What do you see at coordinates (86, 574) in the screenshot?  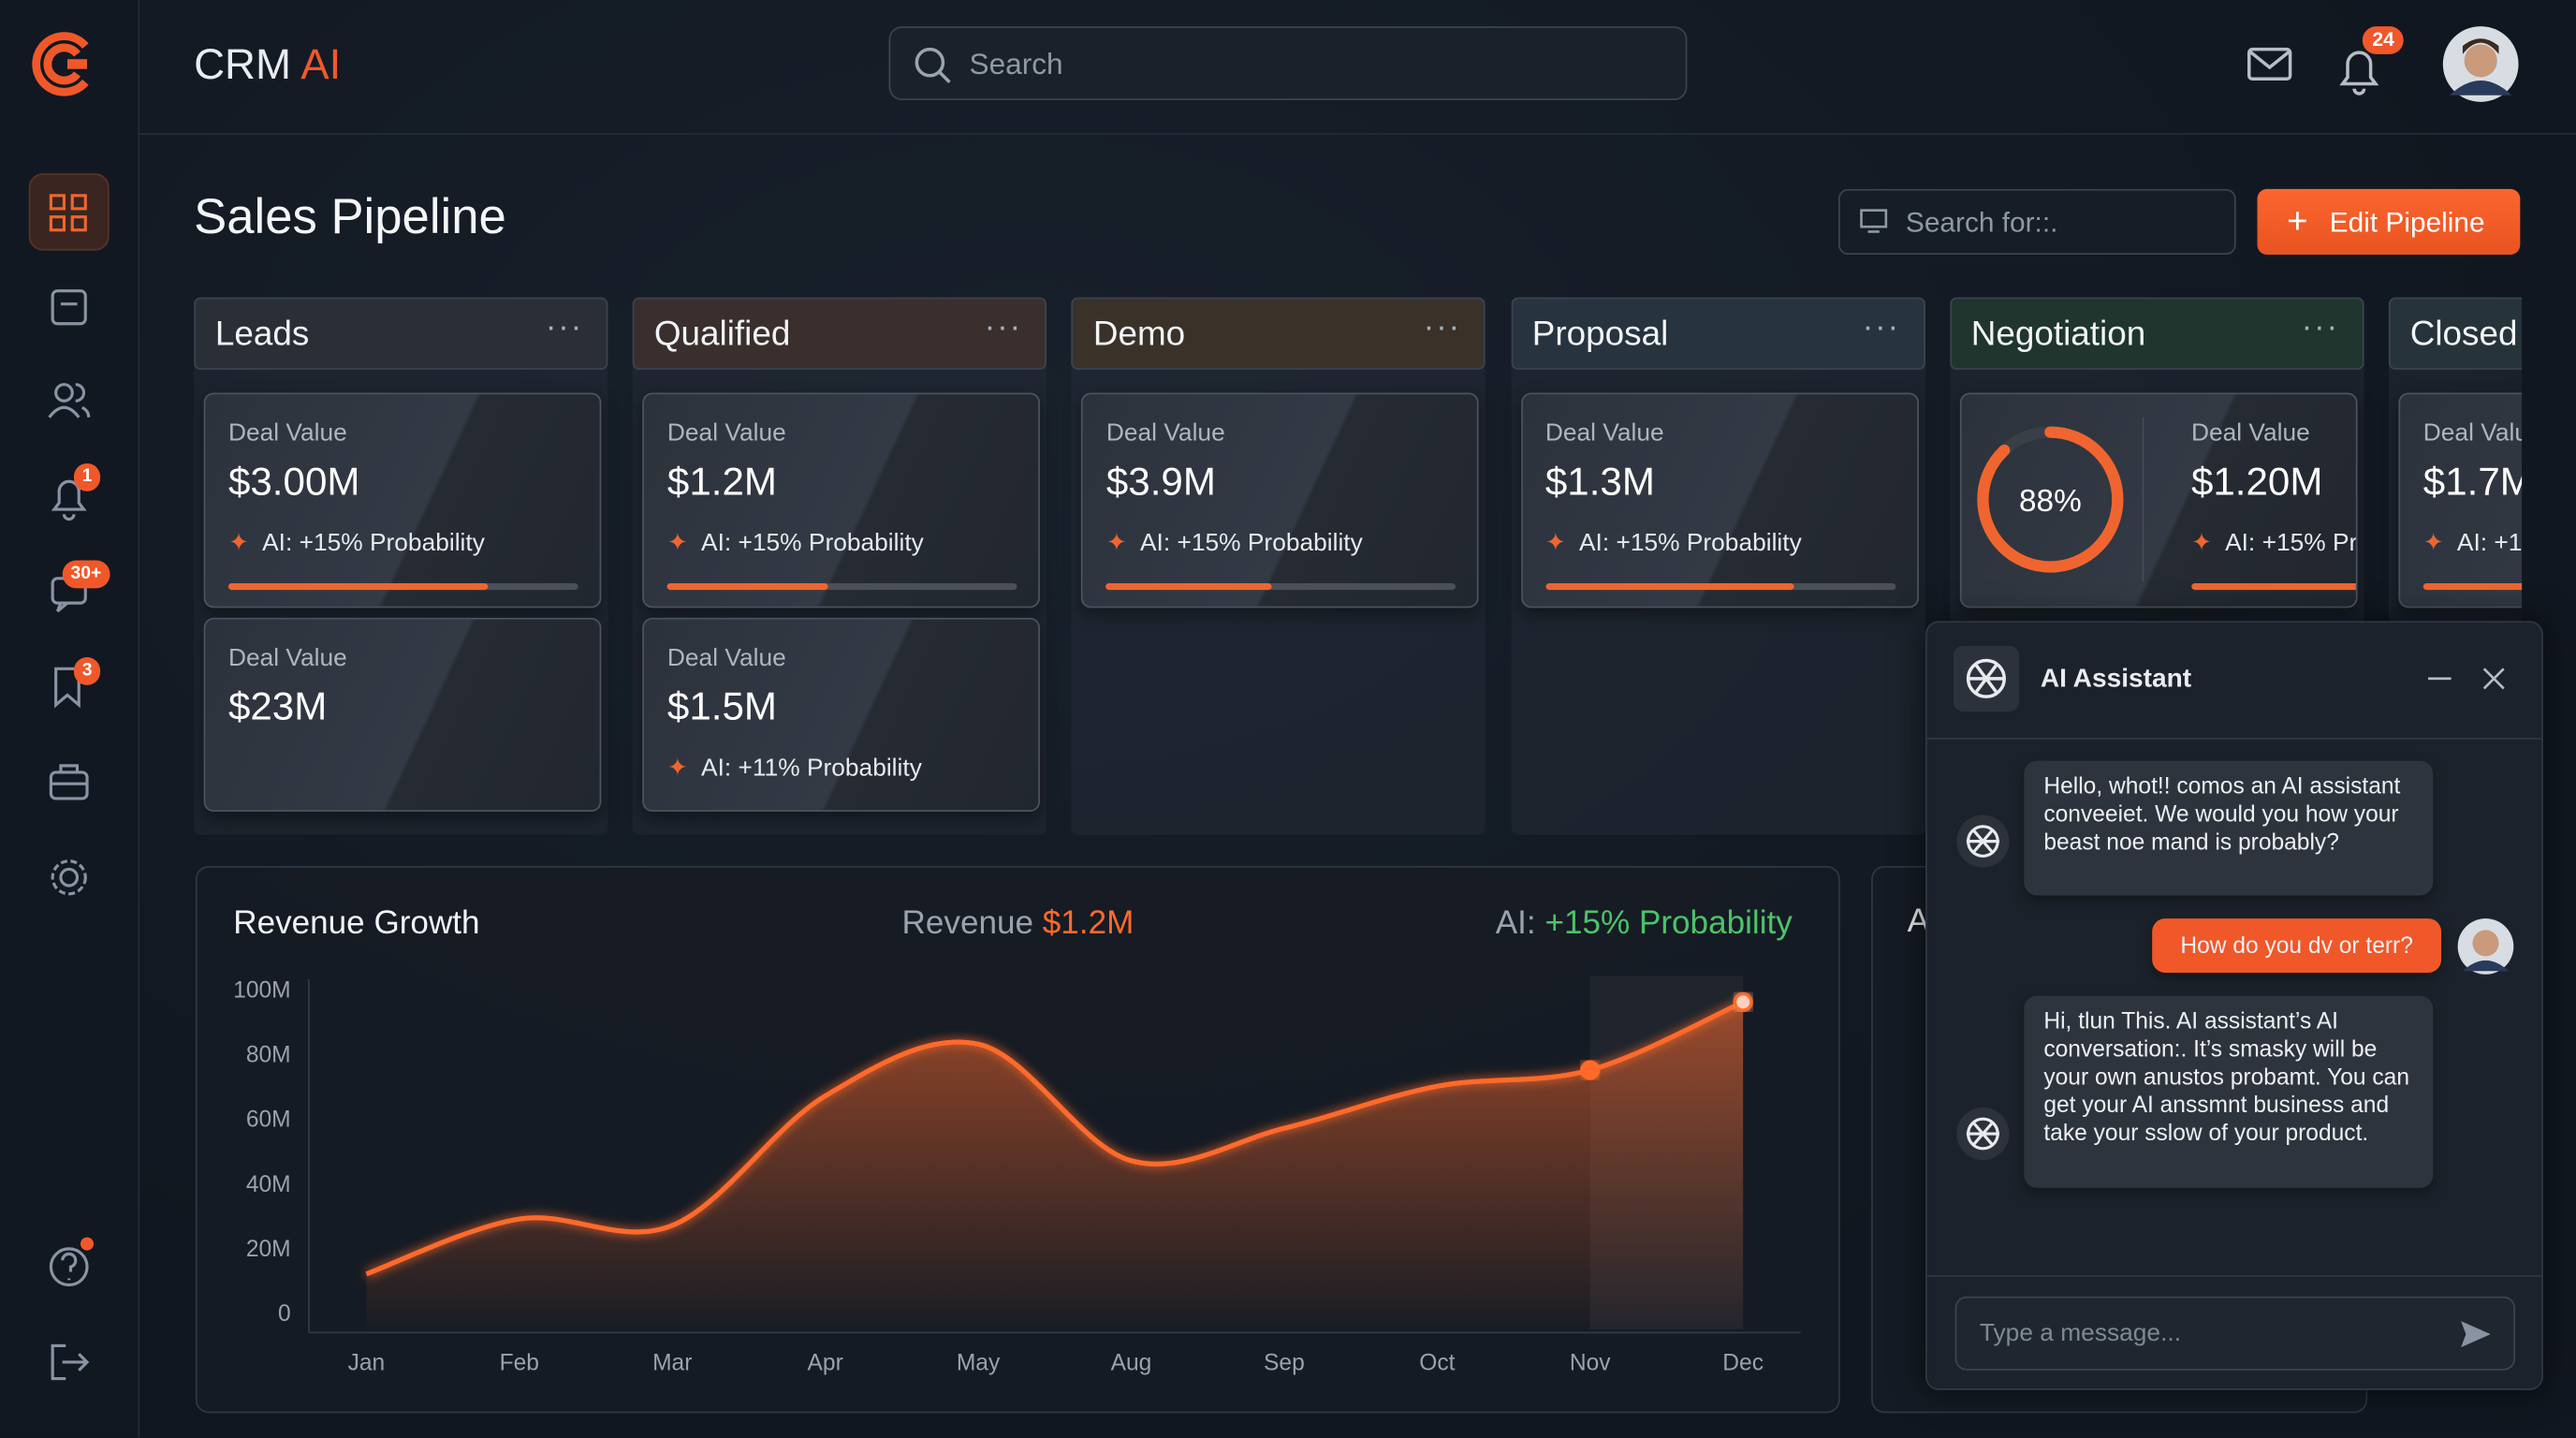 I see `badge: 30+` at bounding box center [86, 574].